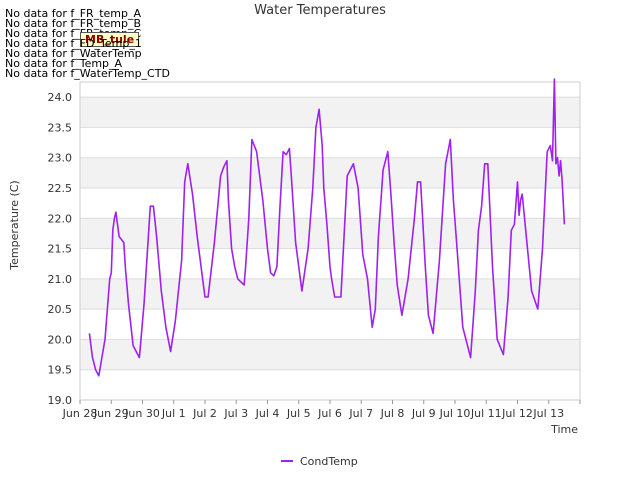 This screenshot has width=640, height=480. What do you see at coordinates (517, 413) in the screenshot?
I see `x-tick-label: Jul 12` at bounding box center [517, 413].